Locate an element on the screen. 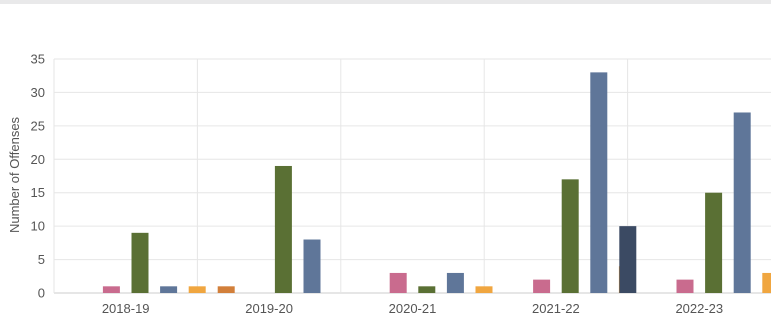 This screenshot has height=320, width=771. x-tick-label: 2022-23 is located at coordinates (699, 308).